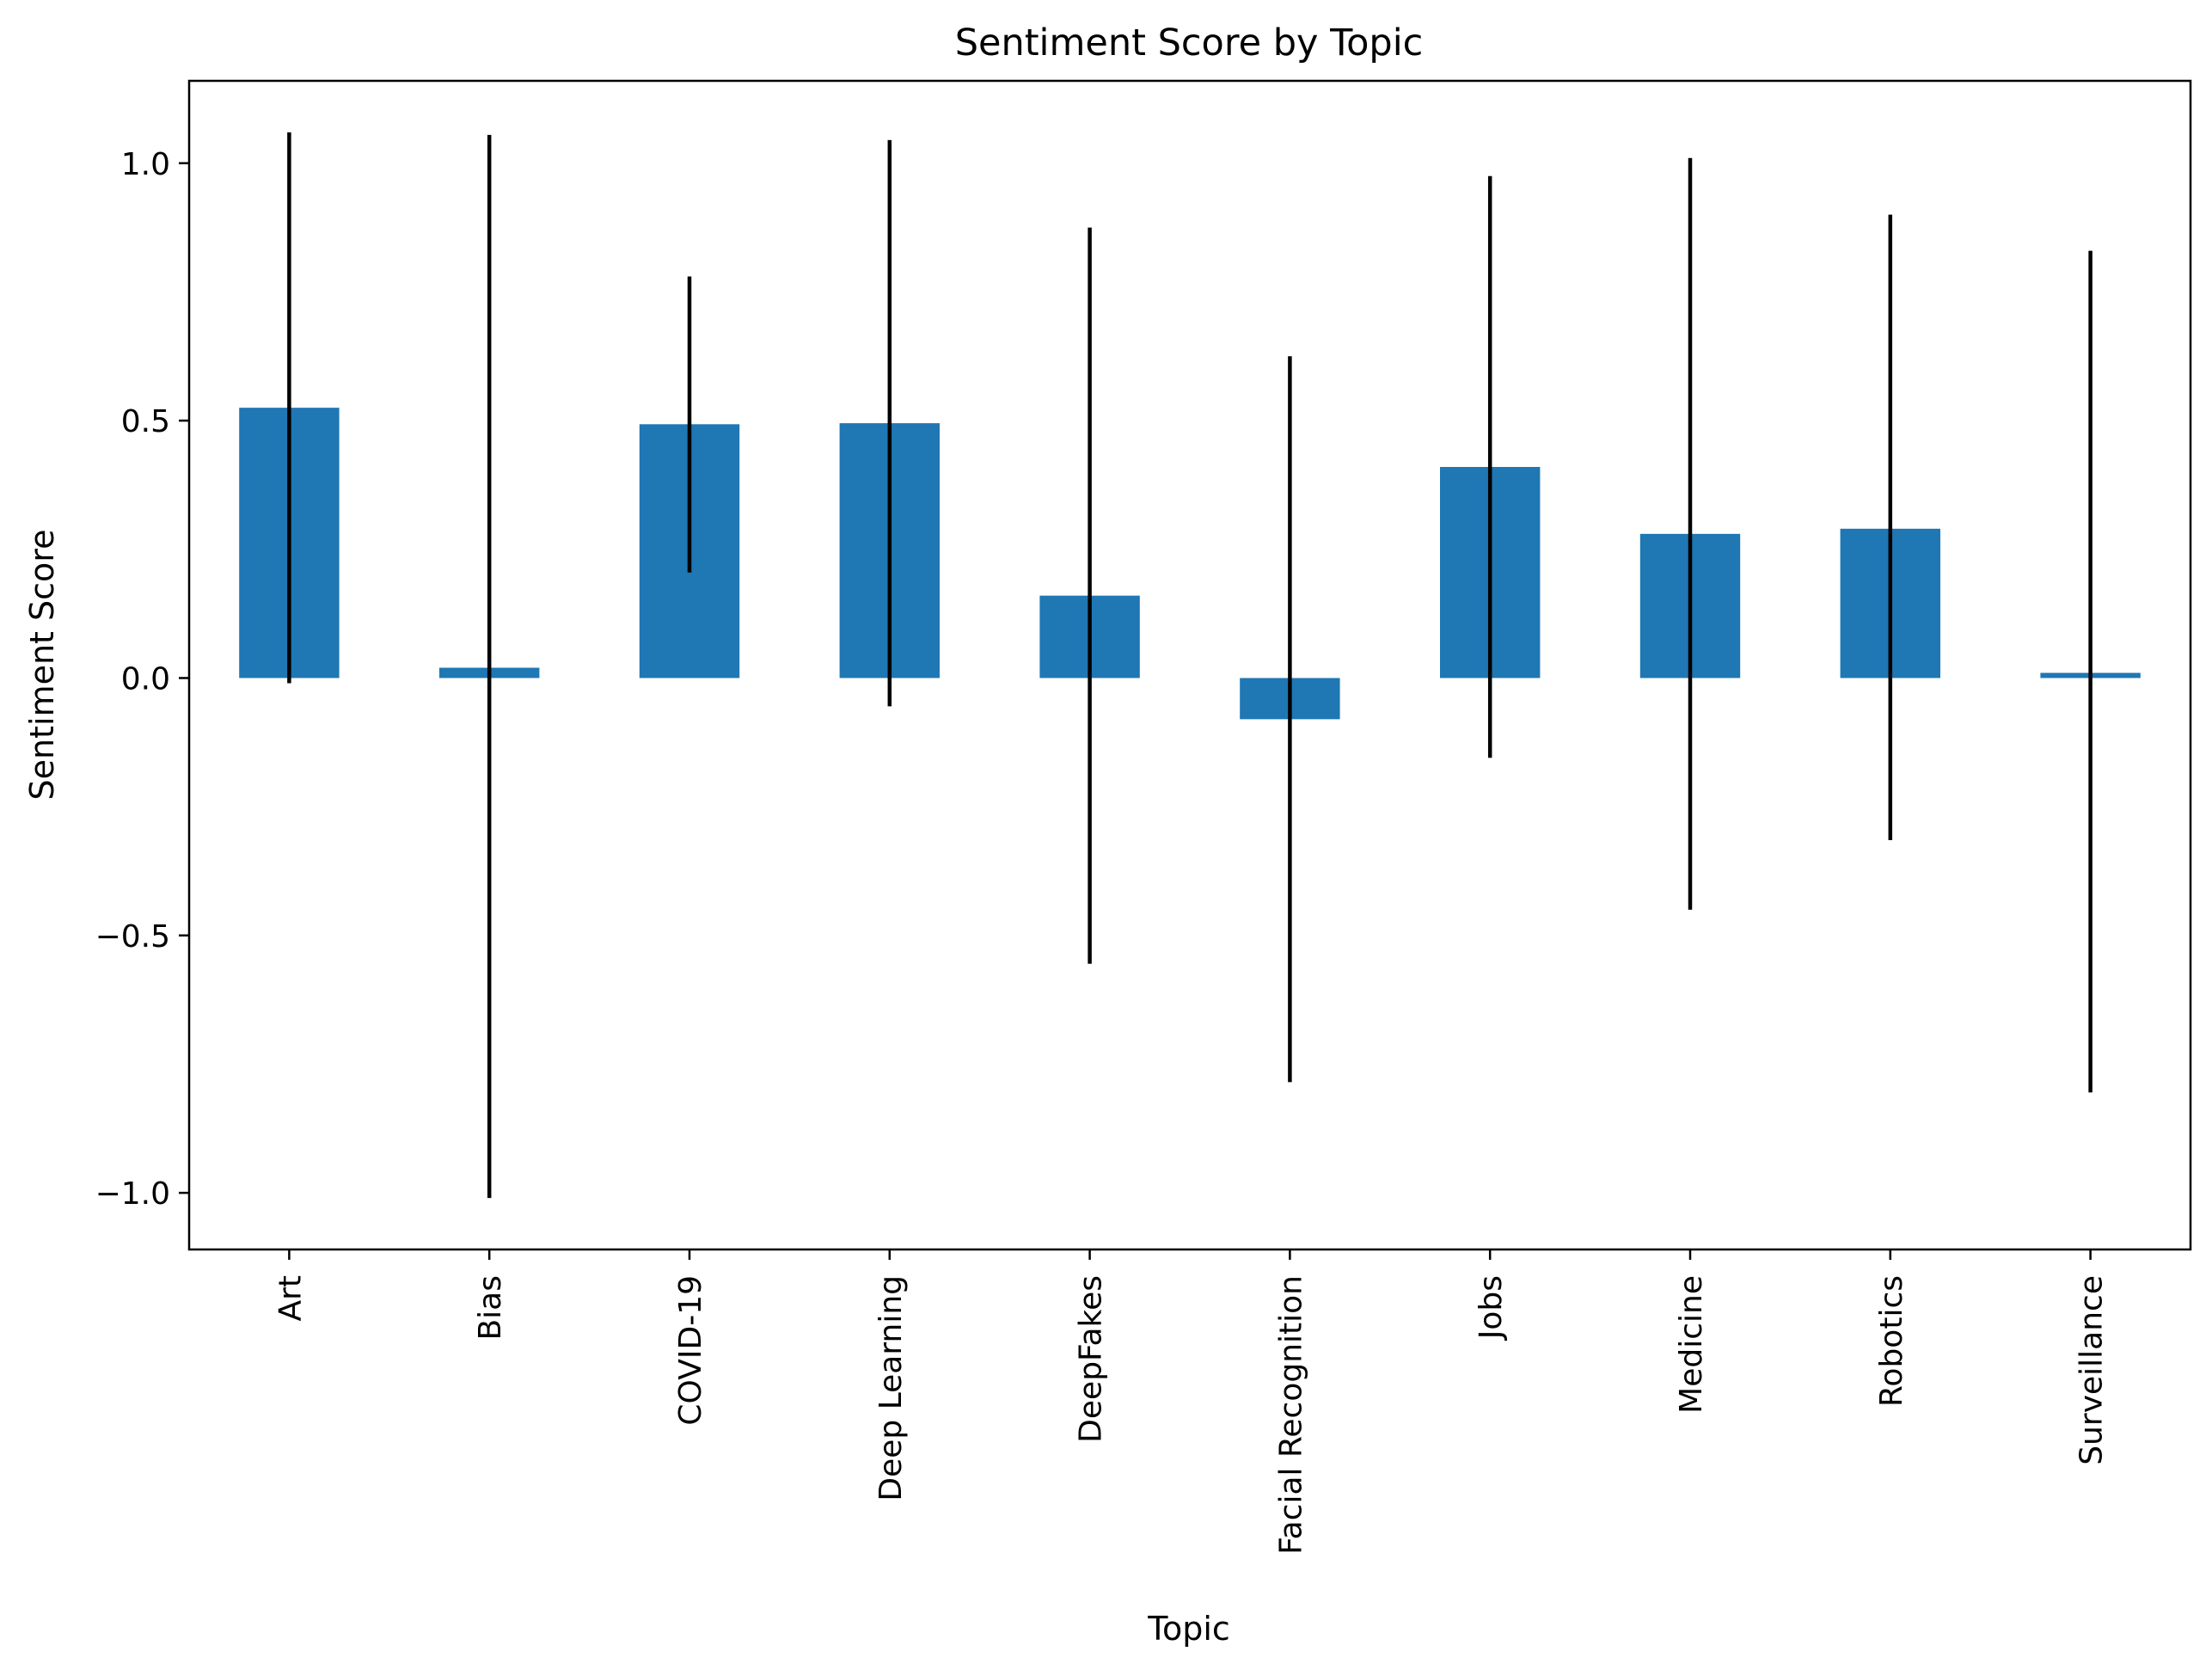  What do you see at coordinates (145, 679) in the screenshot?
I see `y-tick-label: 0.0` at bounding box center [145, 679].